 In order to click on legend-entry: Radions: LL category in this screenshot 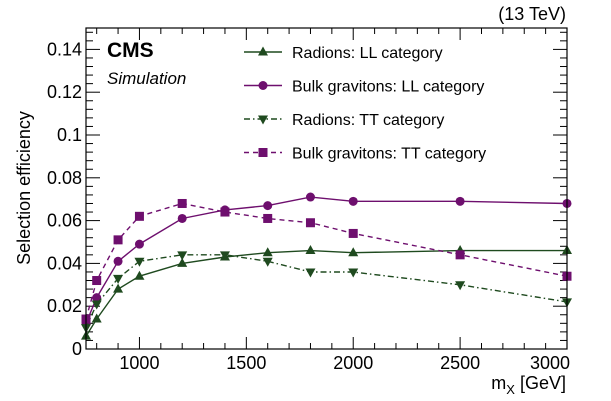, I will do `click(343, 53)`.